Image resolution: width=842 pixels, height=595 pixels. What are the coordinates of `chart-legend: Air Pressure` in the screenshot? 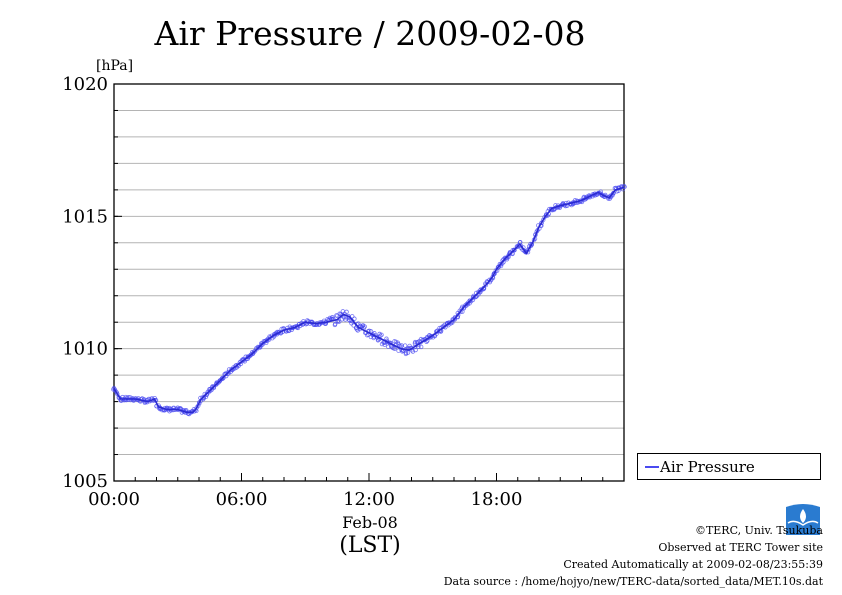 It's located at (729, 466).